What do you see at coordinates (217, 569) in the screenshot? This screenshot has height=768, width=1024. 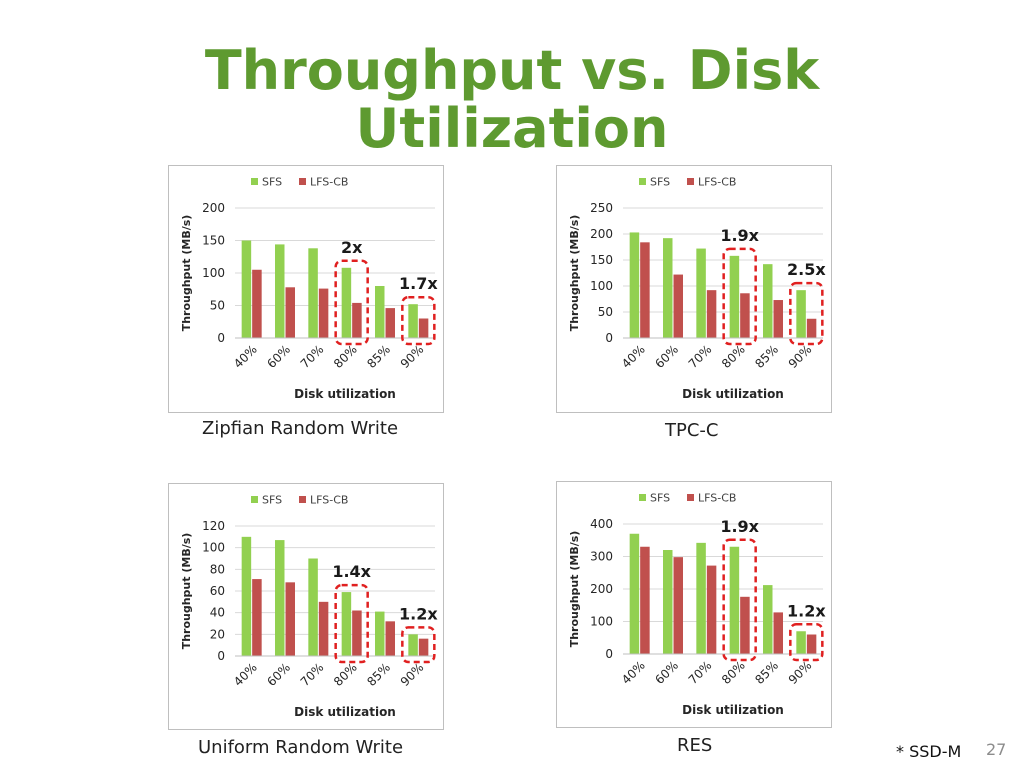 I see `y-tick-label: 80` at bounding box center [217, 569].